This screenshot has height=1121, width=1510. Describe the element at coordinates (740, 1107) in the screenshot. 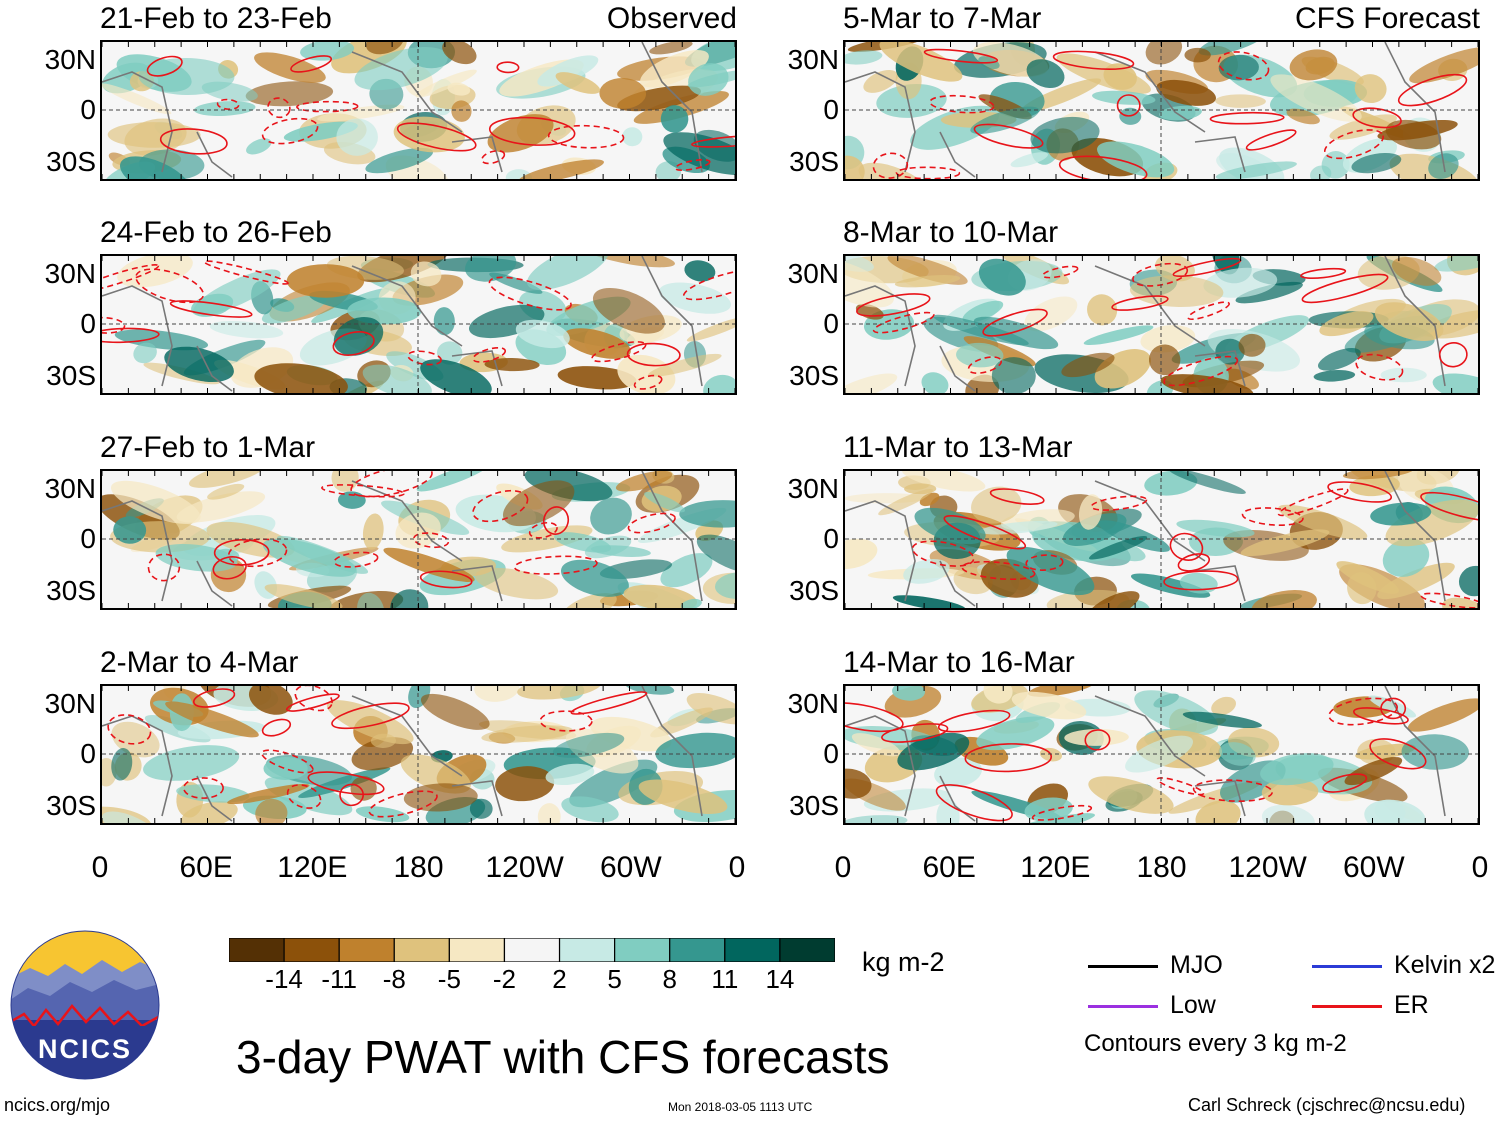

I see `footer-timestamp: Mon 2018-03-05 1113 UTC` at that location.